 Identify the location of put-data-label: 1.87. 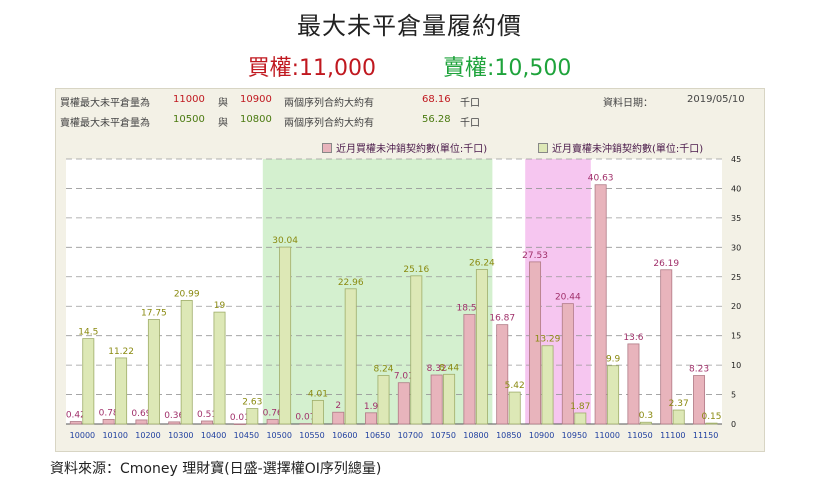
(580, 407).